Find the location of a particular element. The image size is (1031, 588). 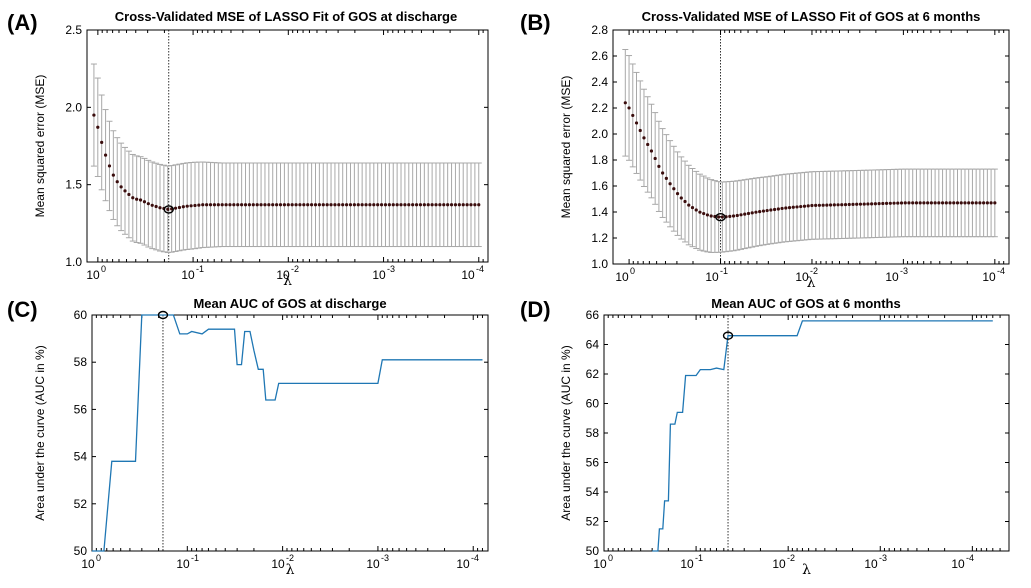

x-tick-exponent: -2 is located at coordinates (791, 558).